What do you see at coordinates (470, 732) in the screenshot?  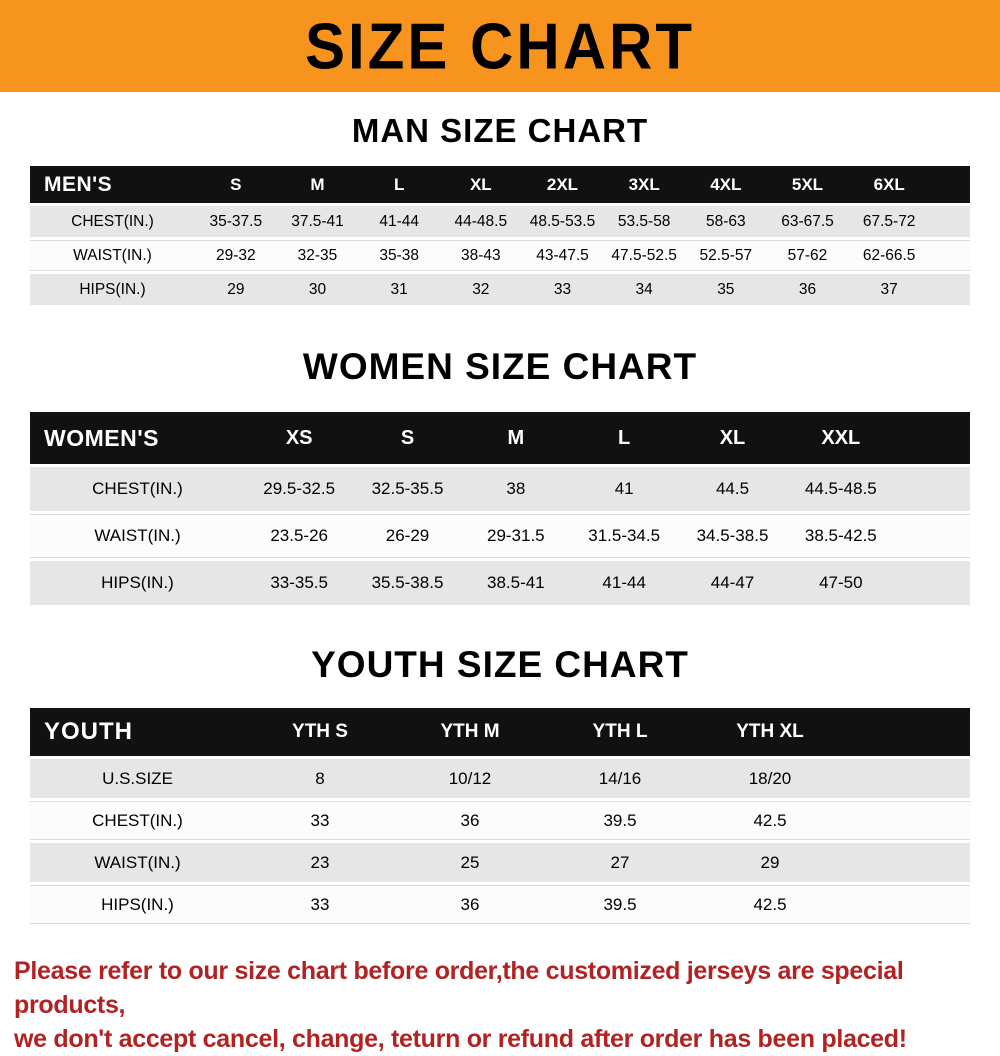 I see `value-cell: YTH M` at bounding box center [470, 732].